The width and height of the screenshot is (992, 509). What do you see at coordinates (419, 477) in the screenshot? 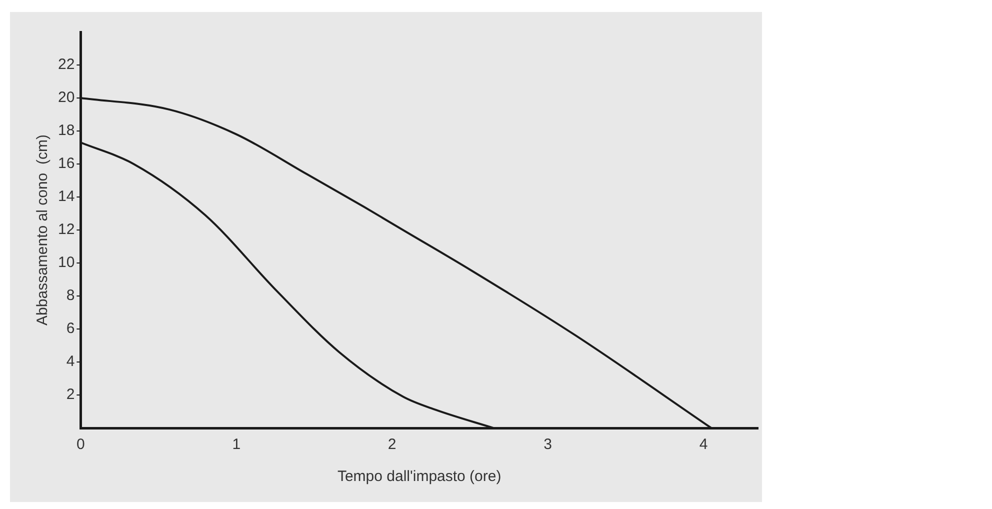
I see `x-axis-title: Tempo dall'impasto (ore)` at bounding box center [419, 477].